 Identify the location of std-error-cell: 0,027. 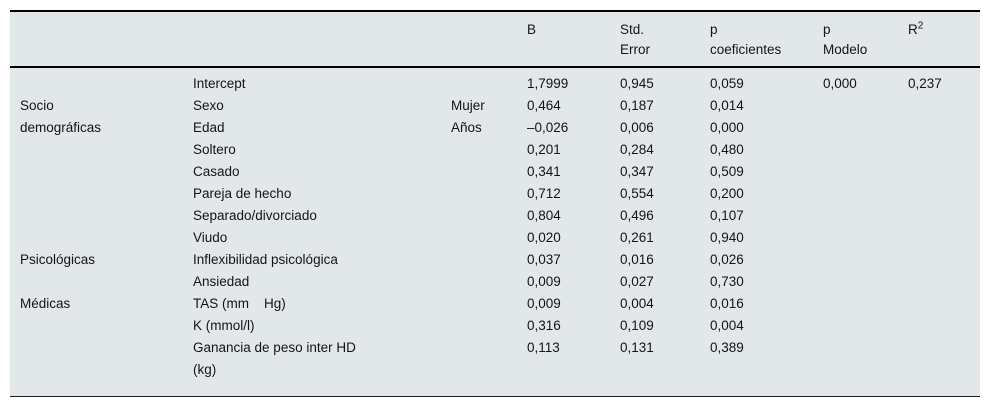
(637, 281).